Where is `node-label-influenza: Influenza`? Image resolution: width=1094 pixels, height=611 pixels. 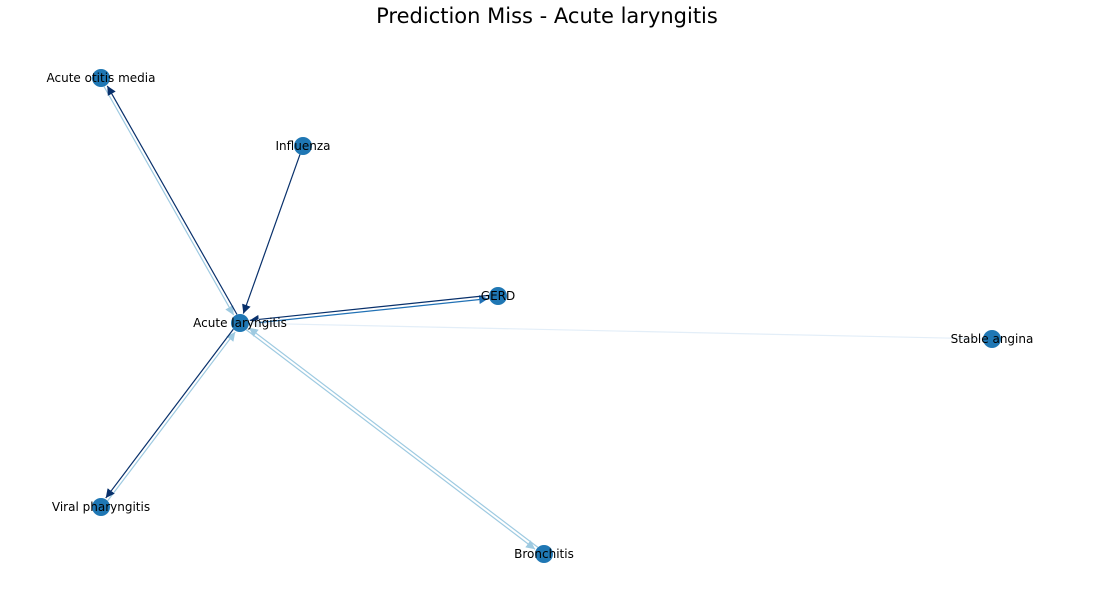 node-label-influenza: Influenza is located at coordinates (303, 146).